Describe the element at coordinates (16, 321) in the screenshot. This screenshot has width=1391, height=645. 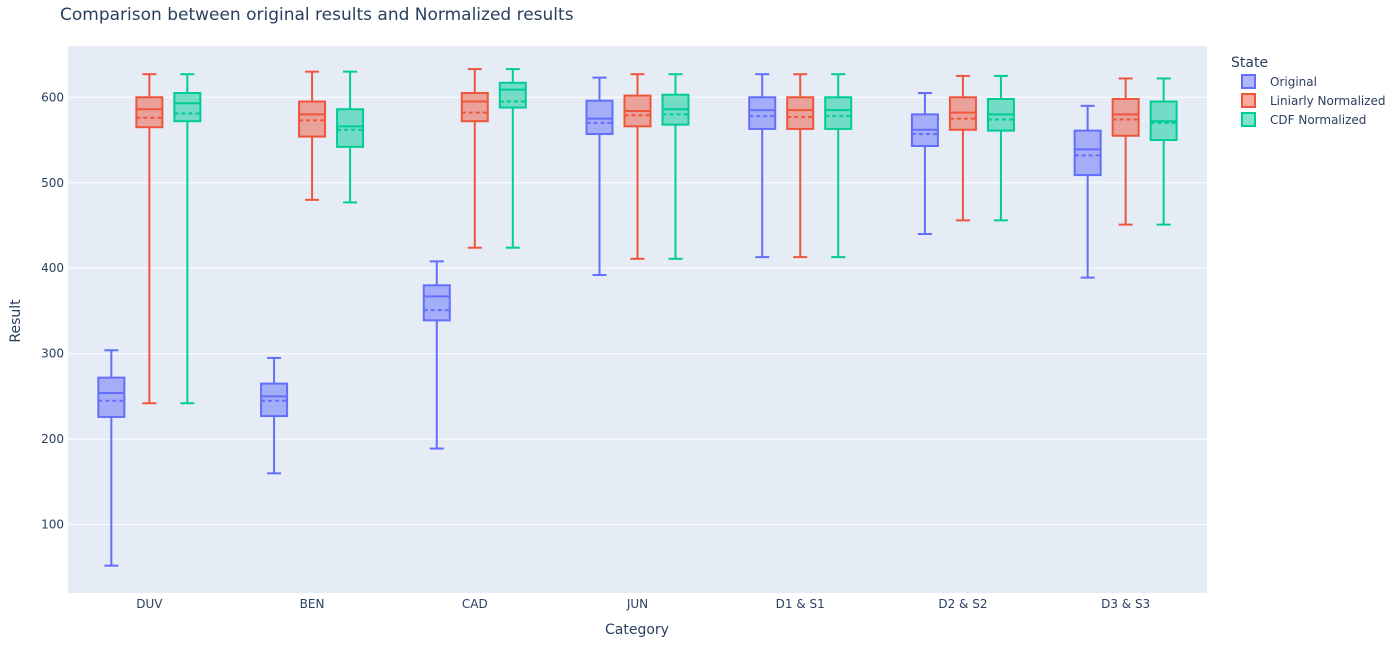
I see `y-axis-label: Result` at that location.